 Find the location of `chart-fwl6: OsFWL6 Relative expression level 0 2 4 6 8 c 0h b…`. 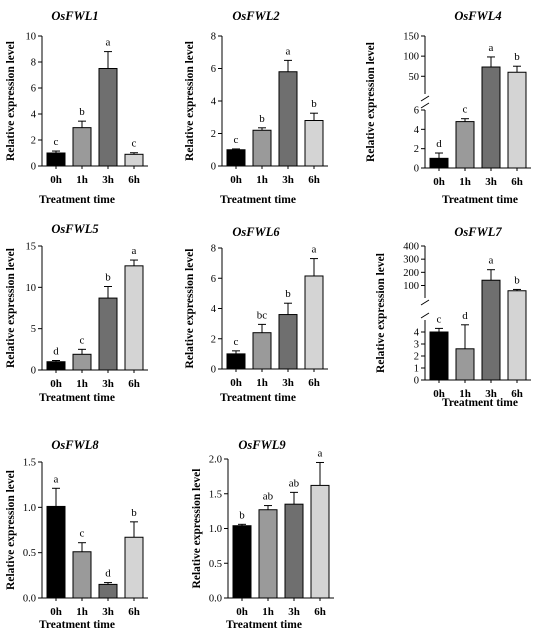

chart-fwl6: OsFWL6 Relative expression level 0 2 4 6 8 c 0h b… is located at coordinates (256, 314).